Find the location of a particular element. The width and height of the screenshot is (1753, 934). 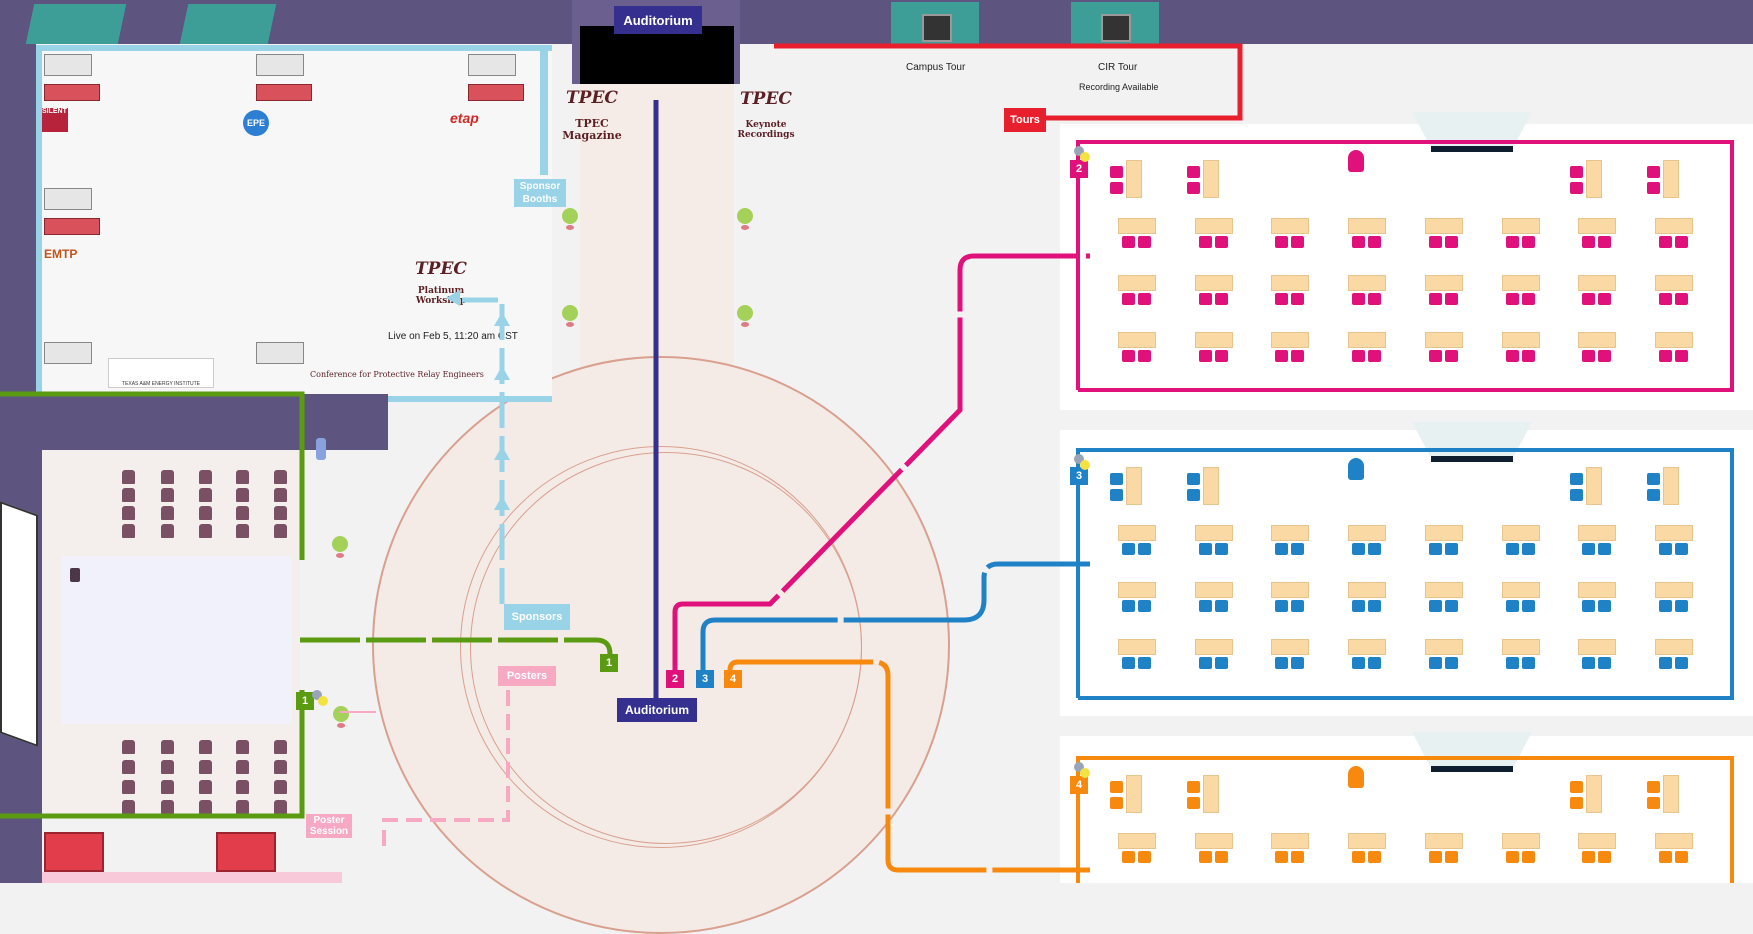

auditorium-top-sign: Auditorium is located at coordinates (658, 20).